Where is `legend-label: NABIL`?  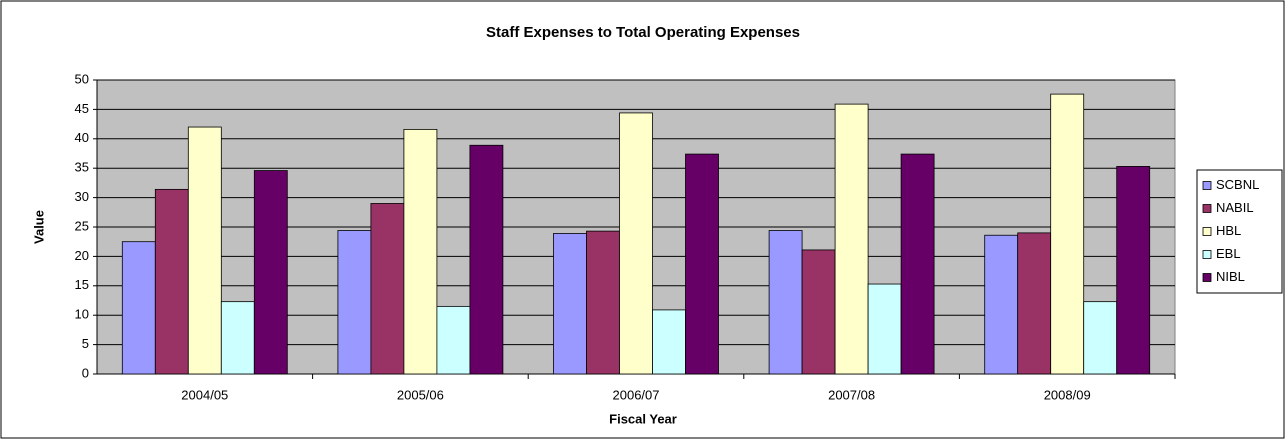 legend-label: NABIL is located at coordinates (1235, 207).